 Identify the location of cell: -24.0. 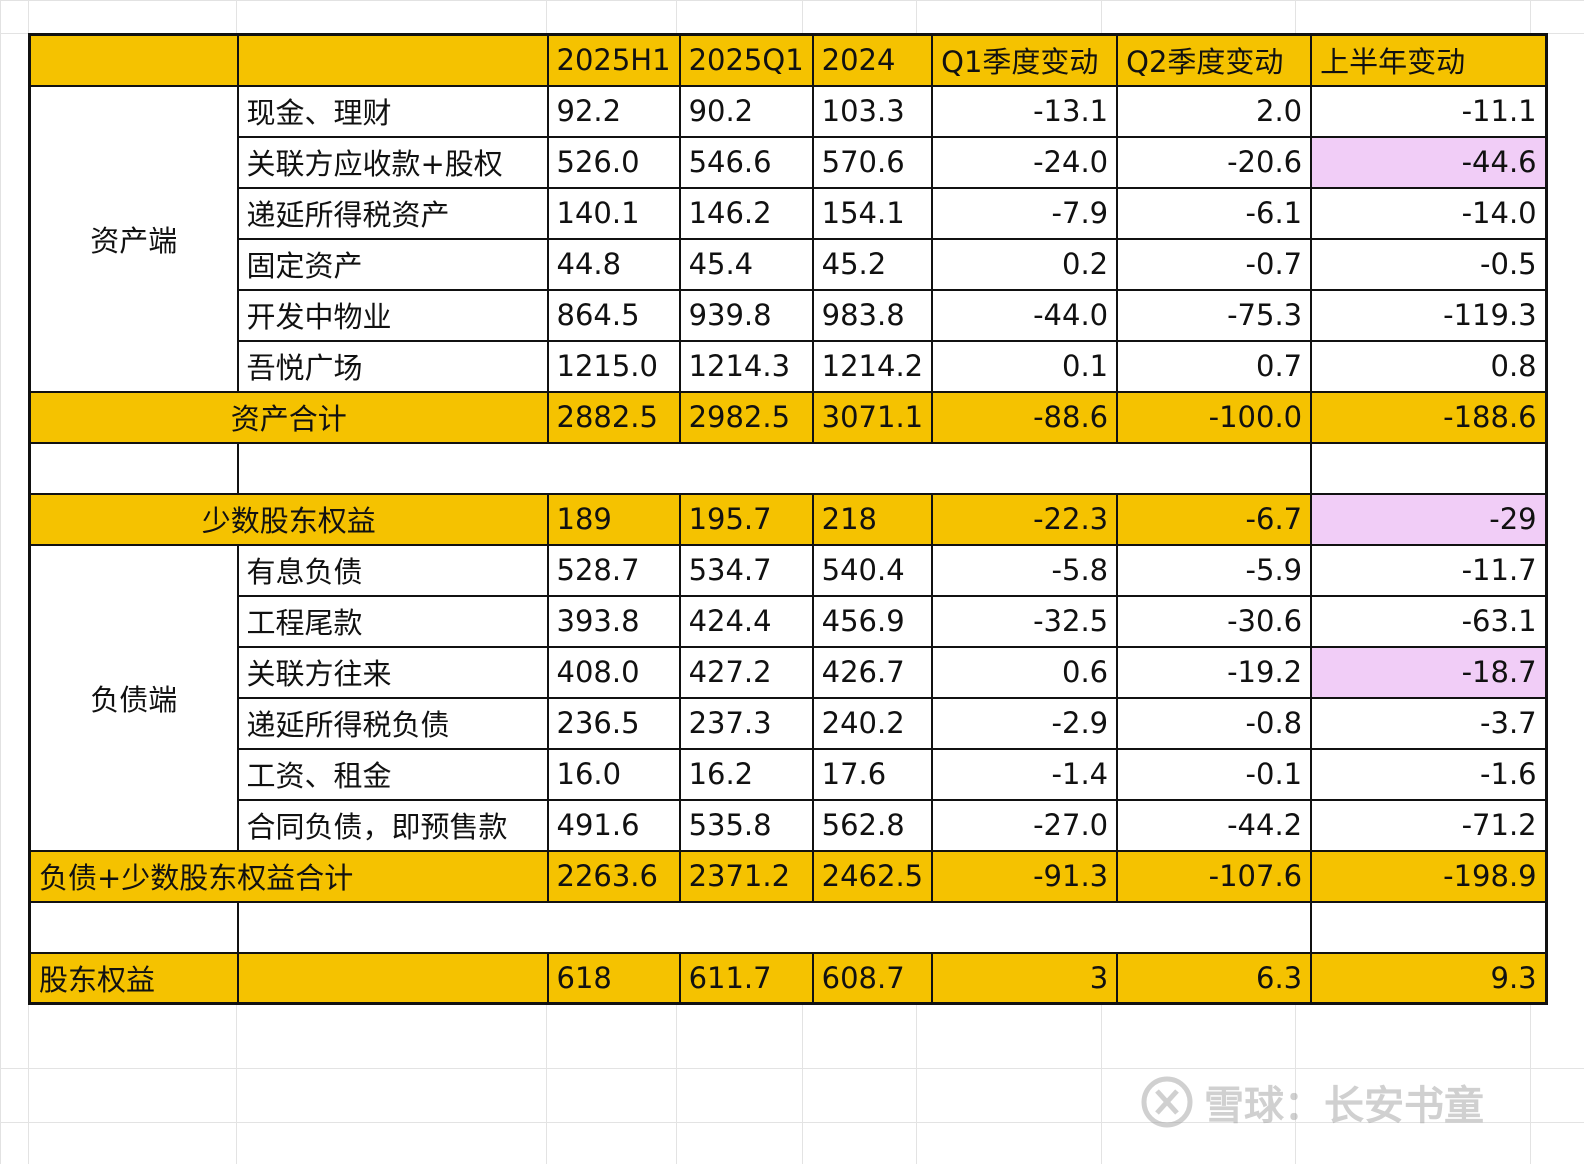
(1025, 162).